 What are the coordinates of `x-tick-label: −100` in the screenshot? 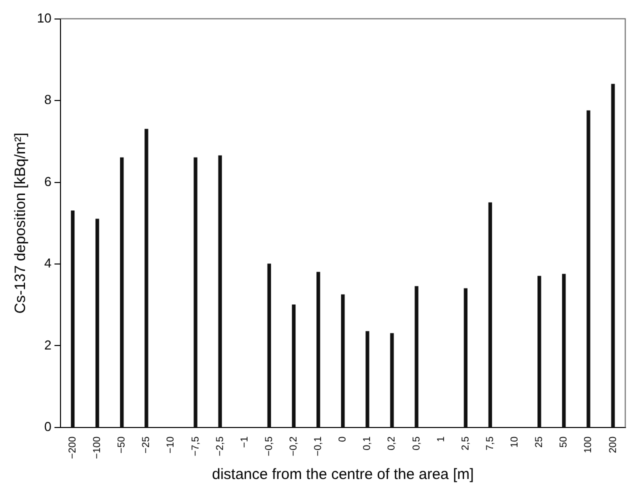 It's located at (98, 448).